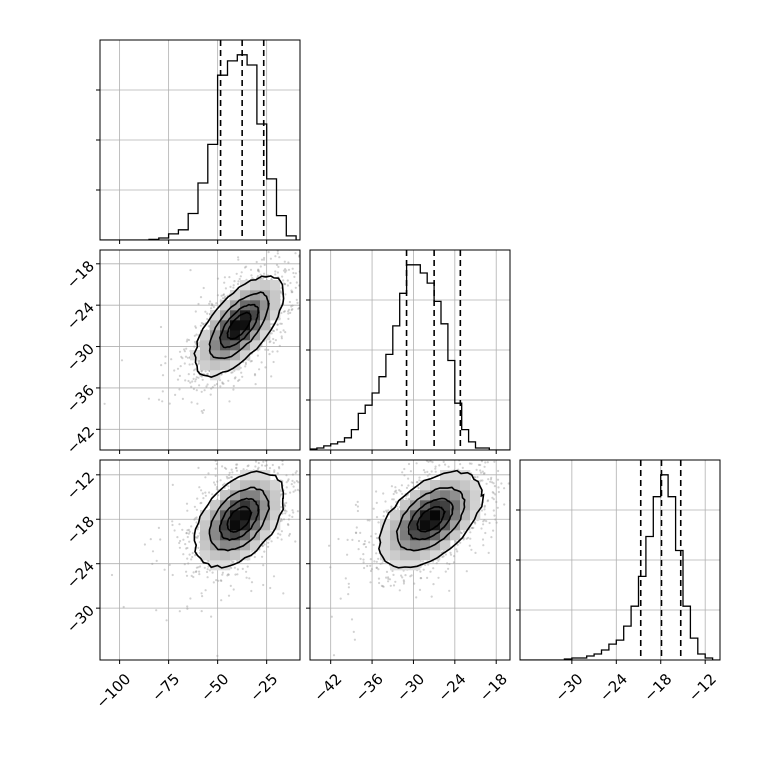 Image resolution: width=760 pixels, height=760 pixels. I want to click on x-tick-label-0-3: −25, so click(263, 687).